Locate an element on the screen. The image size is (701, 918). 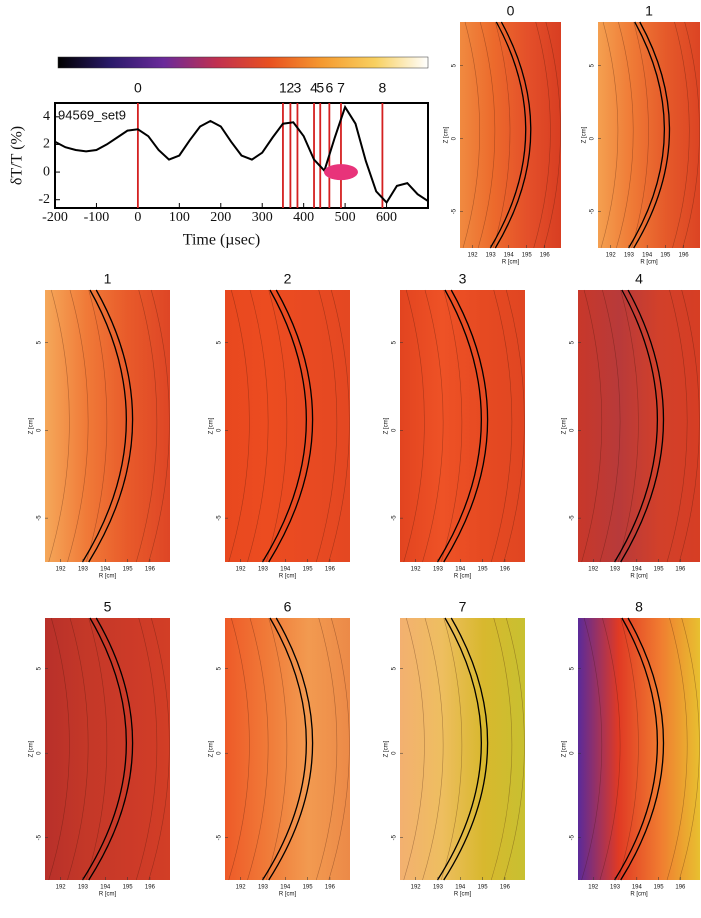
panel-title: 3 is located at coordinates (463, 279).